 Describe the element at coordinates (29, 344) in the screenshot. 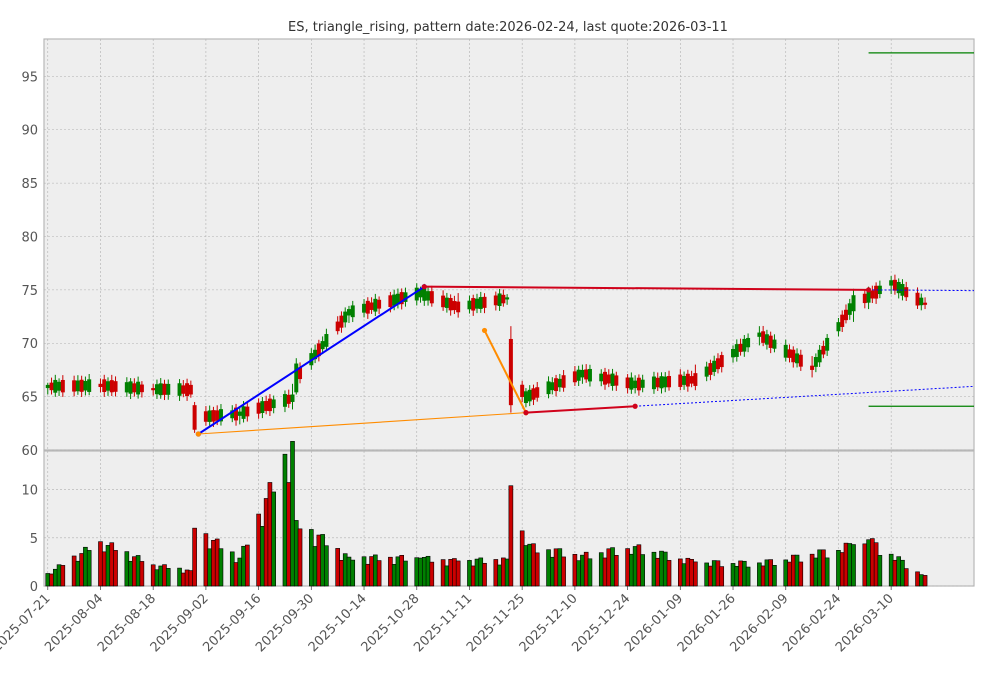

I see `price-tick-label: 70` at that location.